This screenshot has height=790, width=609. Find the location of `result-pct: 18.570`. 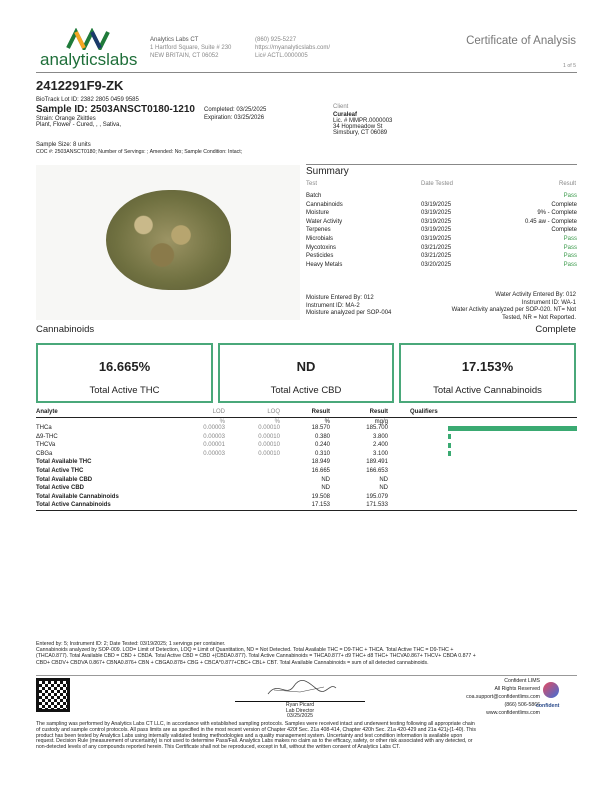

result-pct: 18.570 is located at coordinates (320, 428).